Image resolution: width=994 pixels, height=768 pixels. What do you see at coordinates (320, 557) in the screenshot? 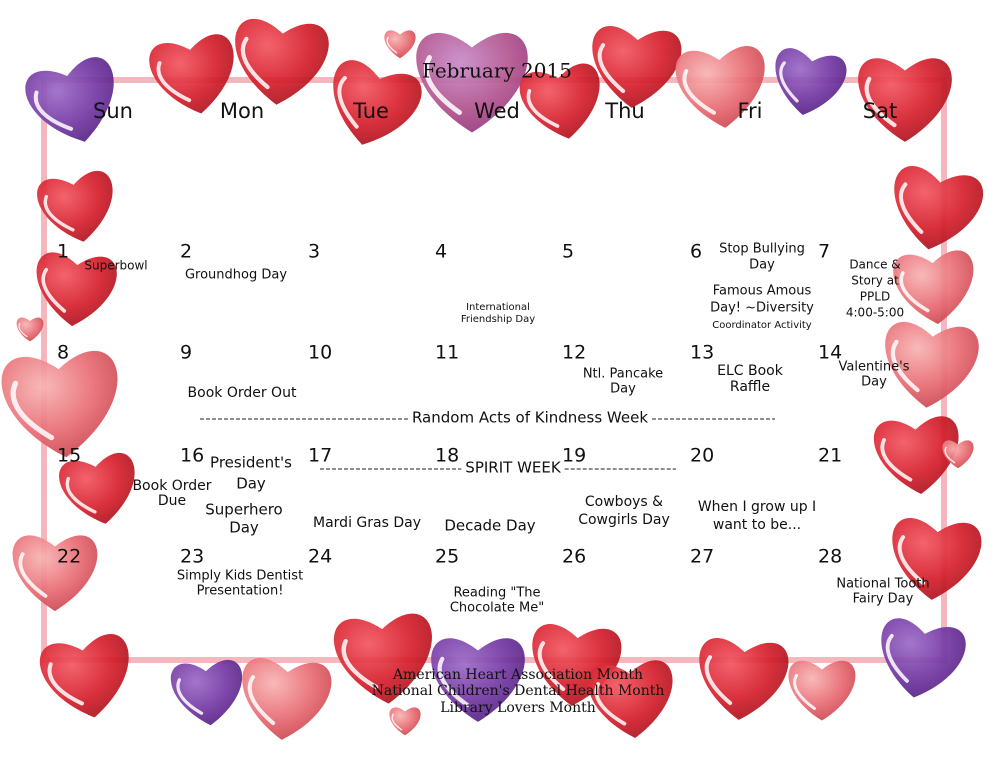
I see `date-number: 24` at bounding box center [320, 557].